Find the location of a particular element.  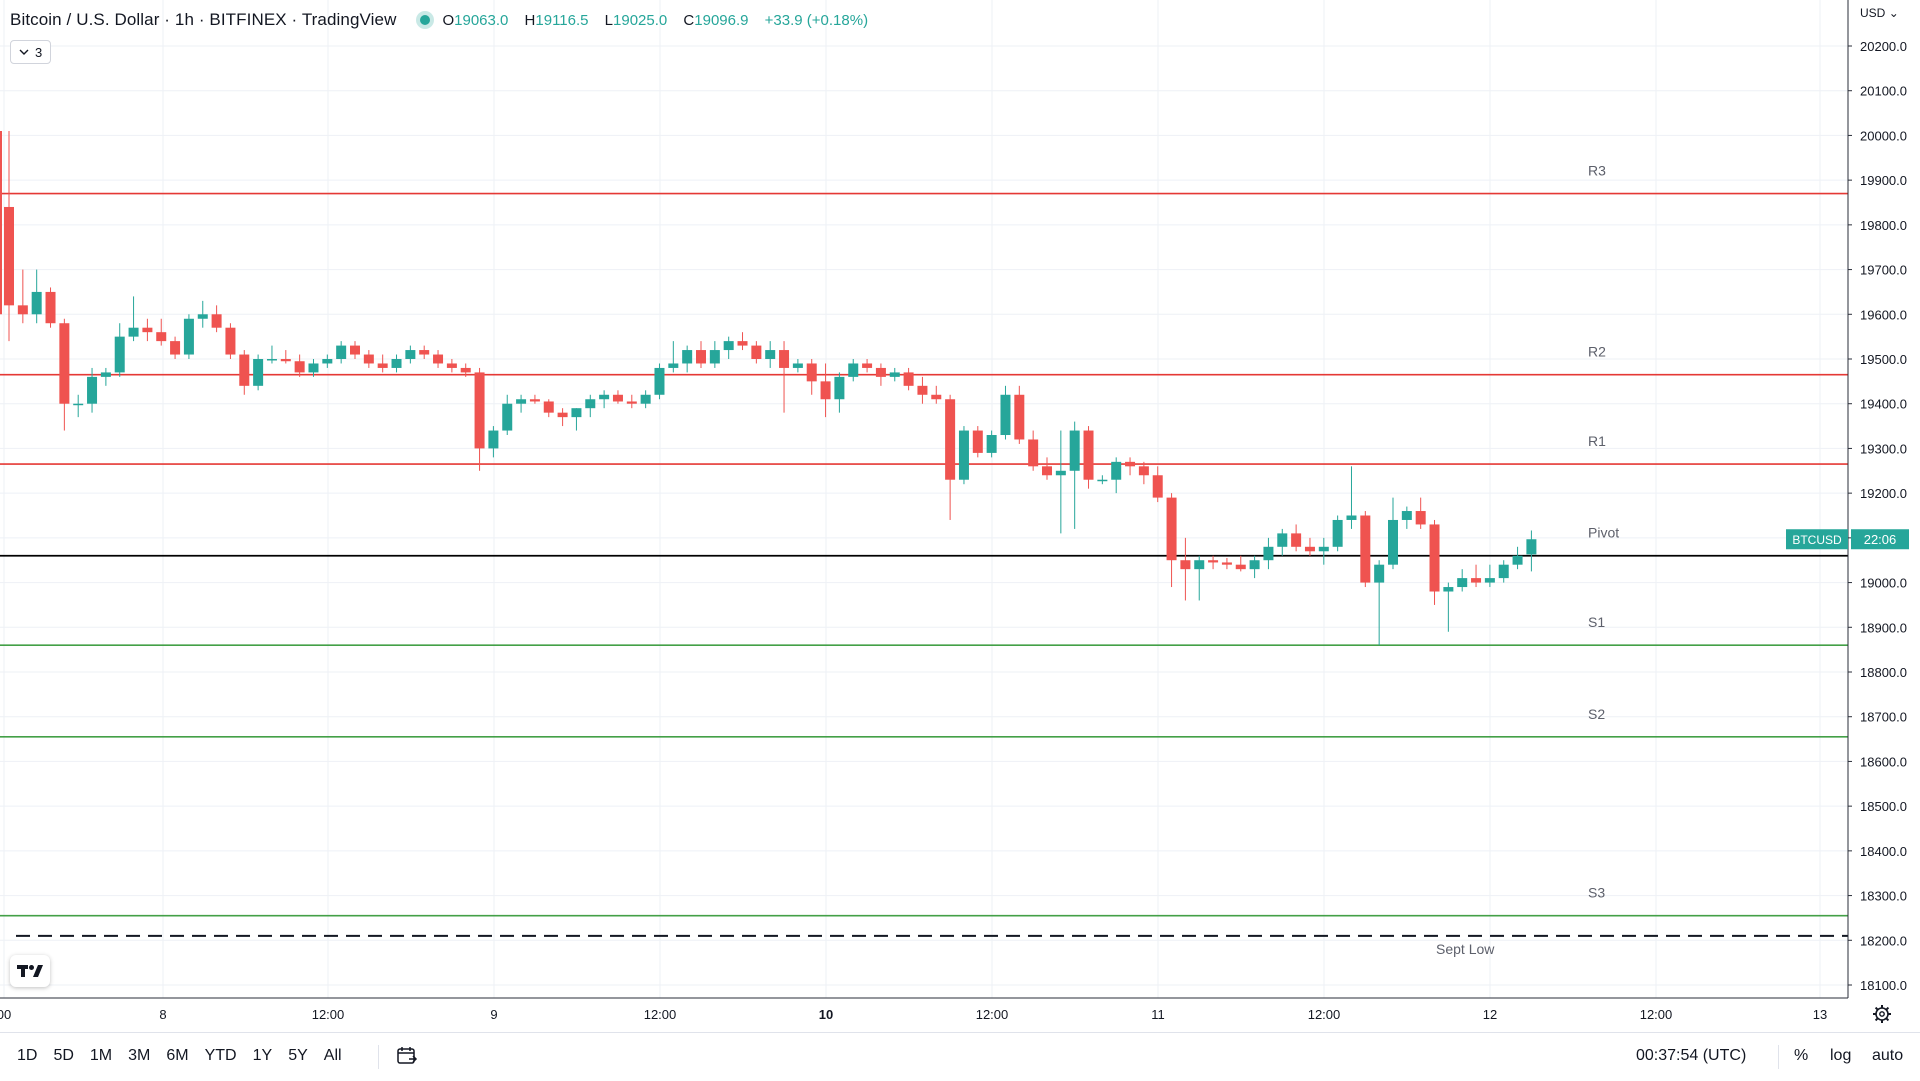

range-1y-button: 1Y is located at coordinates (262, 1055).